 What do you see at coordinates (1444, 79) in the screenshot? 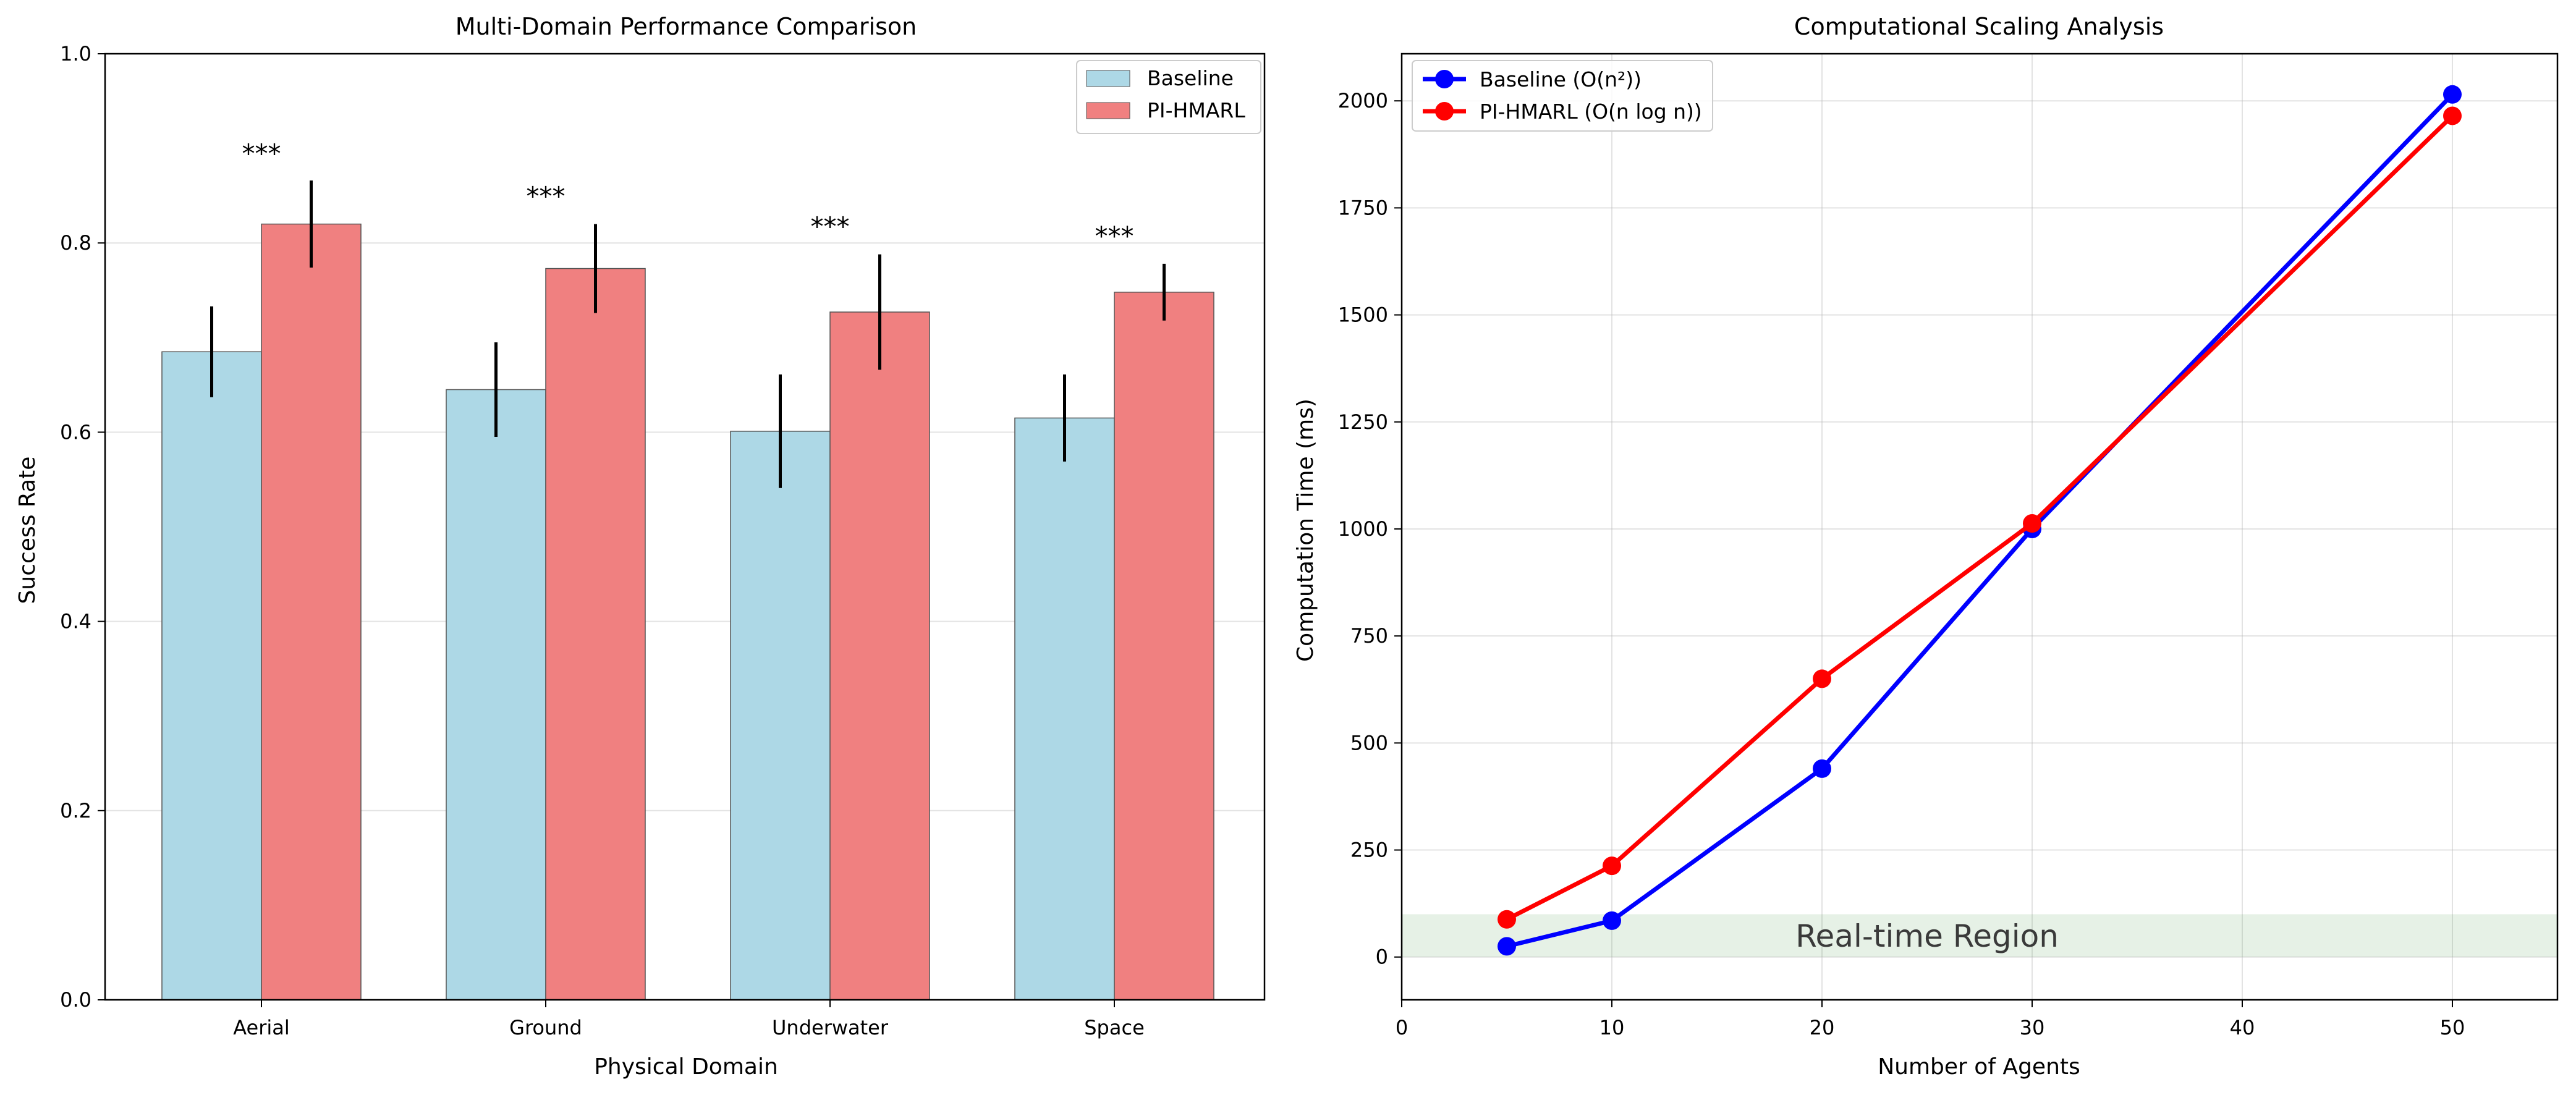
I see `legend-marker-baseline` at bounding box center [1444, 79].